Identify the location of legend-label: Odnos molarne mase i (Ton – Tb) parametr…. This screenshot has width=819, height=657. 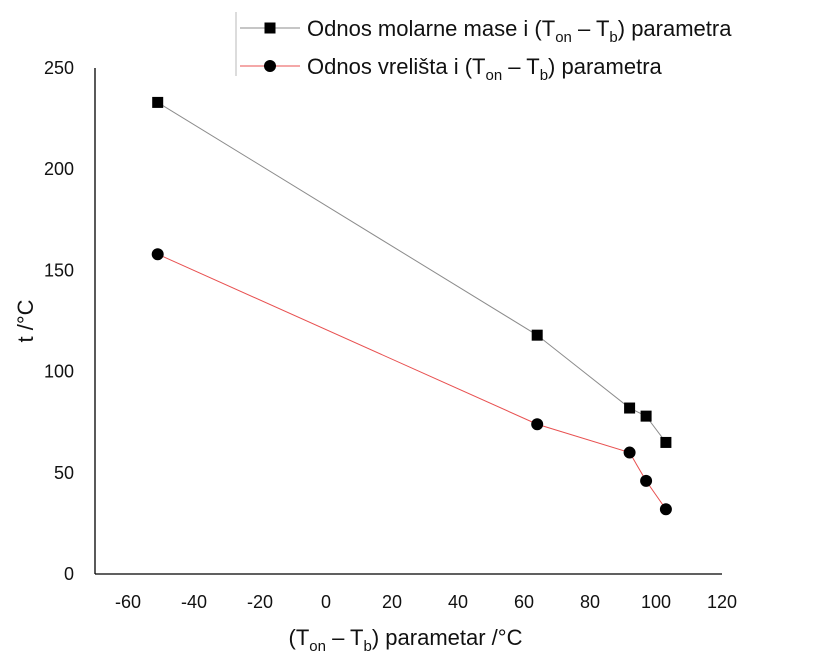
(519, 31).